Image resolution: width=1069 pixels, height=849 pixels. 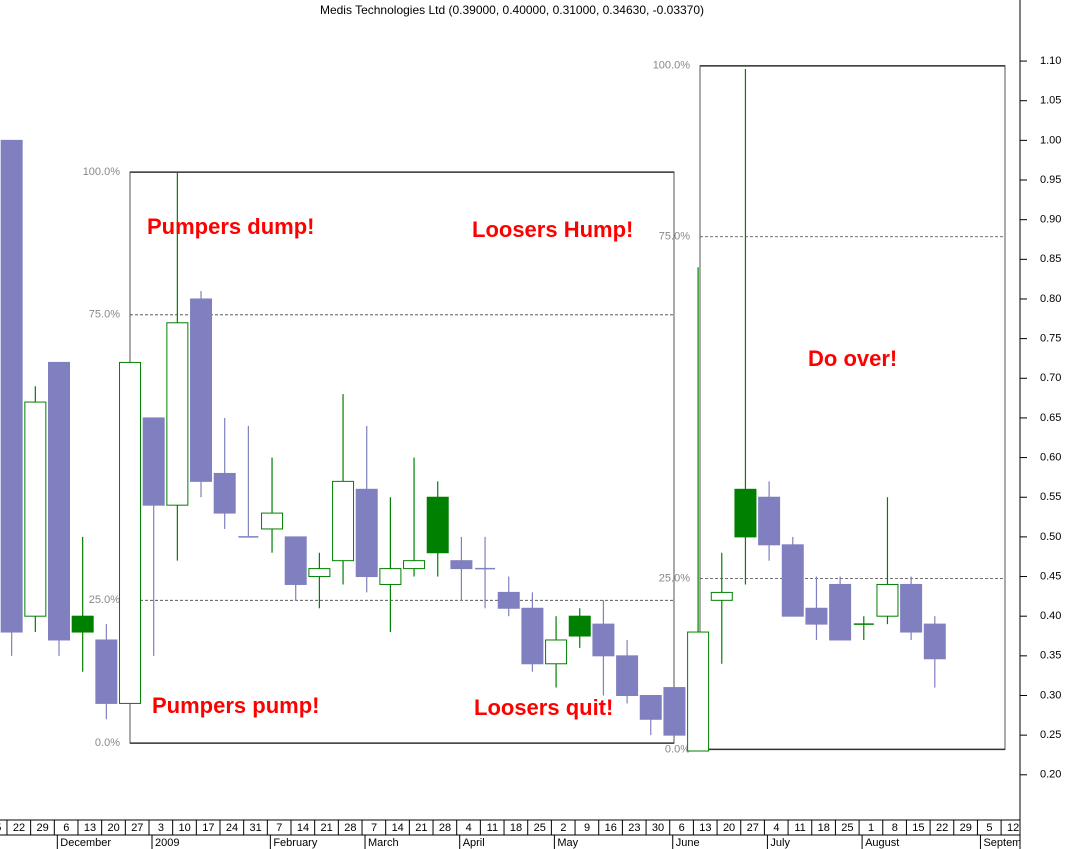 I want to click on x-tick-label: 16, so click(x=611, y=828).